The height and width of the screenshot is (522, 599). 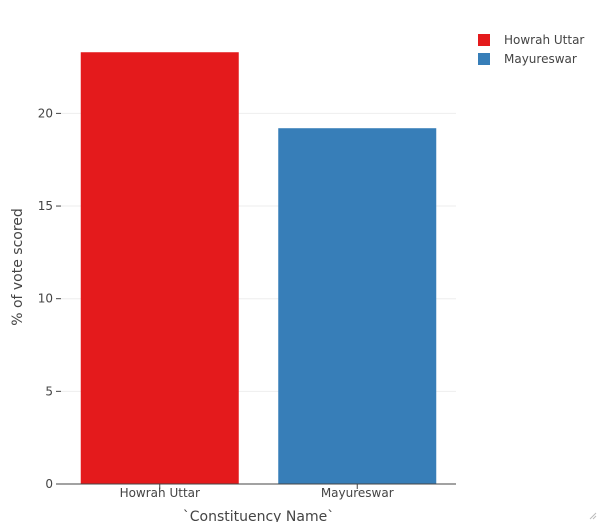 I want to click on y-tick-label: 0, so click(x=49, y=484).